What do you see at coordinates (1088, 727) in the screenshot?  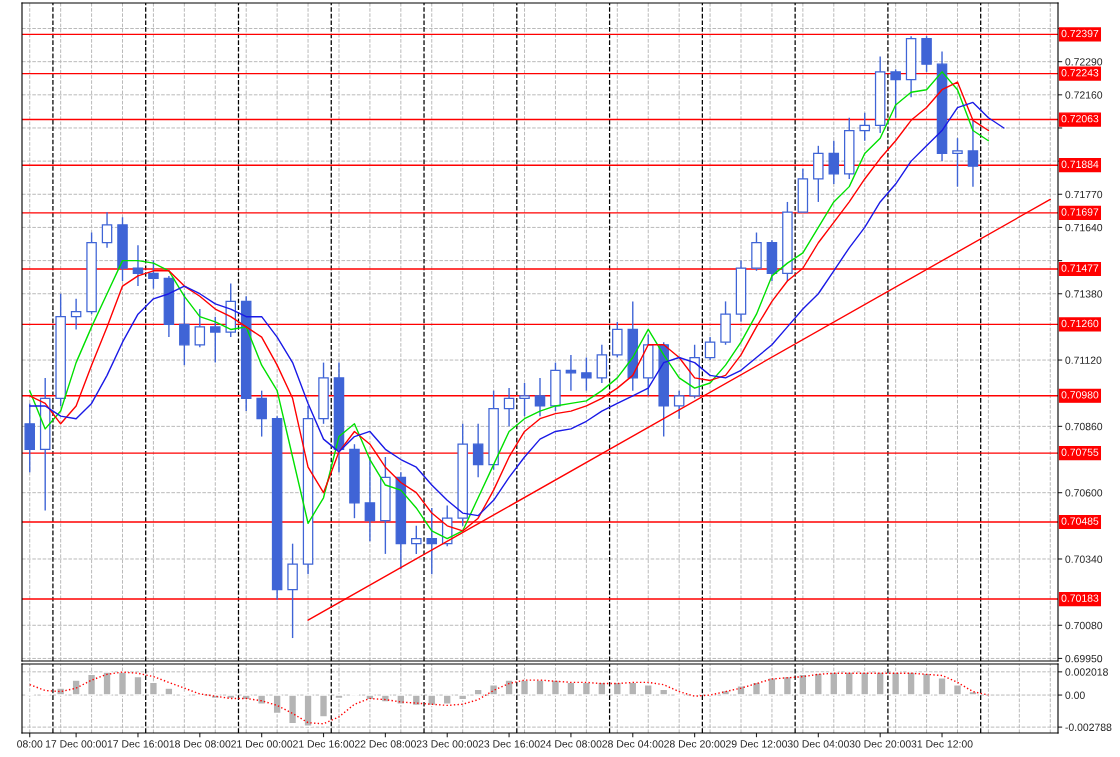 I see `y-tick-label: -0.002788` at bounding box center [1088, 727].